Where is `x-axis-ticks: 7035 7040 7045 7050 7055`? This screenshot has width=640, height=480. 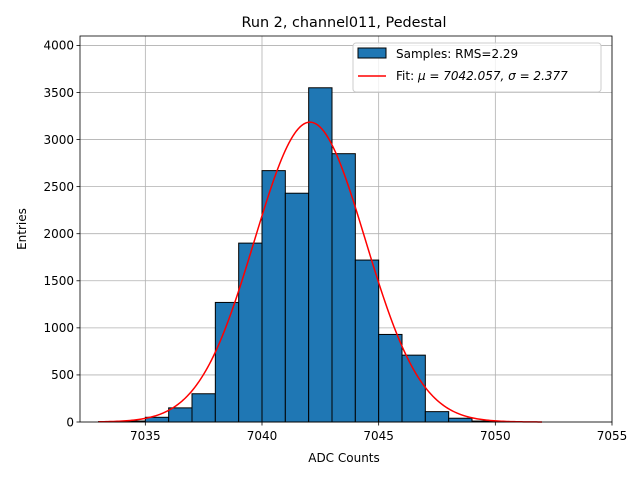
x-axis-ticks: 7035 7040 7045 7050 7055 is located at coordinates (378, 432).